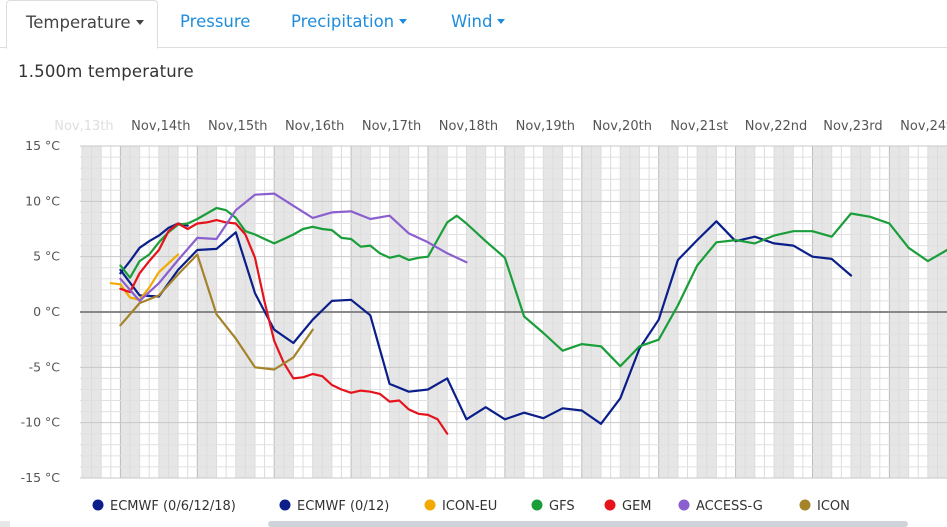 Image resolution: width=947 pixels, height=527 pixels. Describe the element at coordinates (852, 126) in the screenshot. I see `x-tick-label: Nov,23rd` at that location.